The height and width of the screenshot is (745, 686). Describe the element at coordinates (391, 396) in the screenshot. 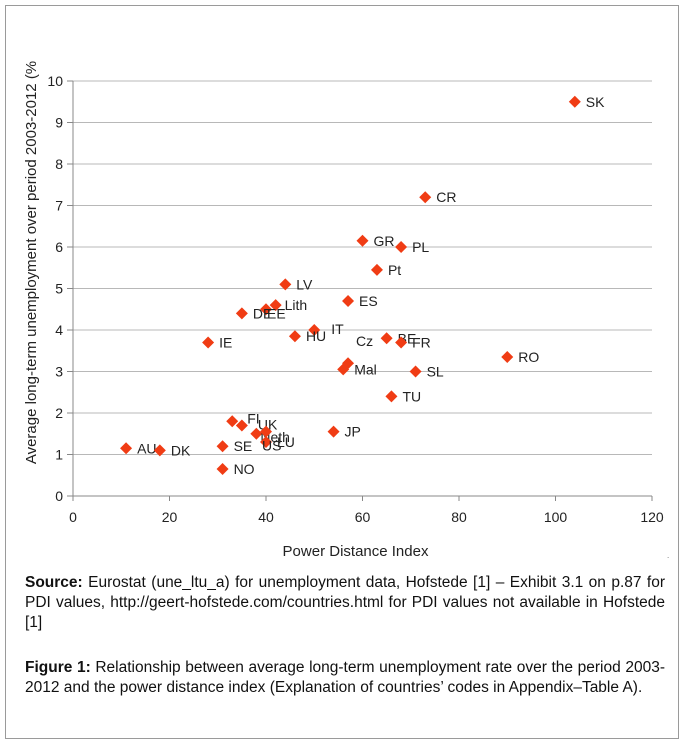

I see `data-point-tu` at that location.